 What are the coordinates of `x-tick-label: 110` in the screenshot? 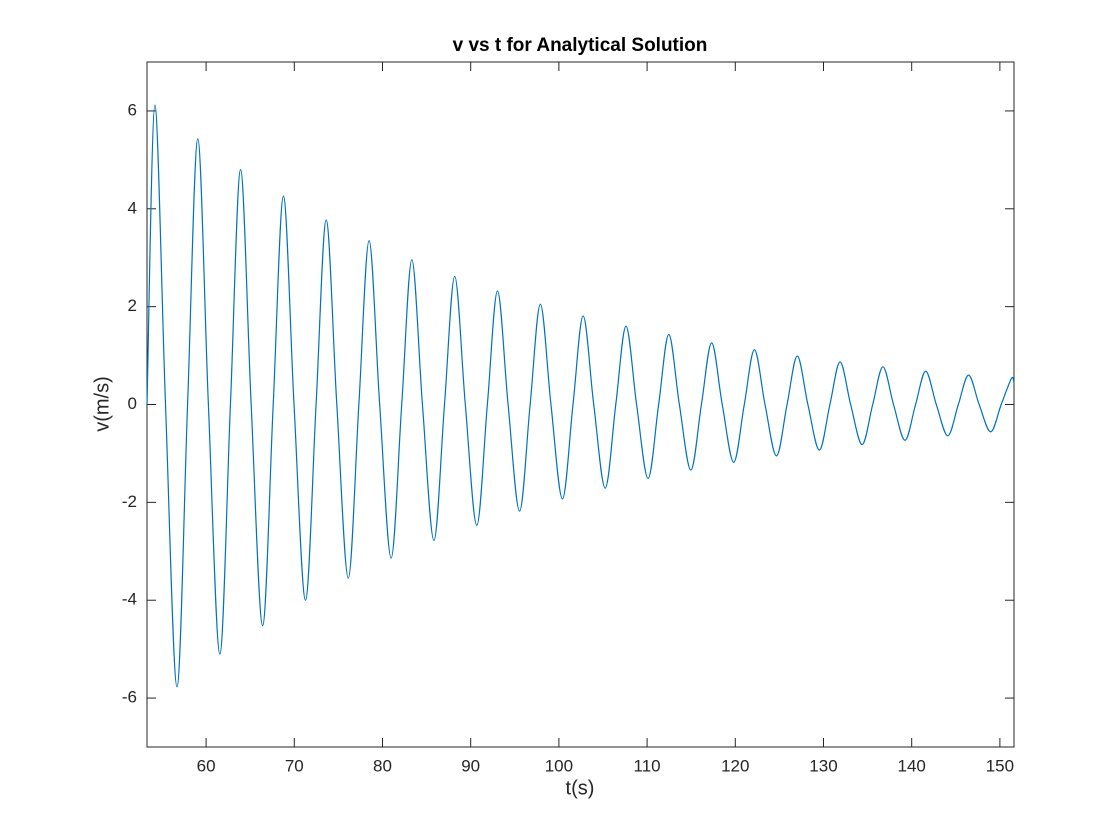 It's located at (647, 765).